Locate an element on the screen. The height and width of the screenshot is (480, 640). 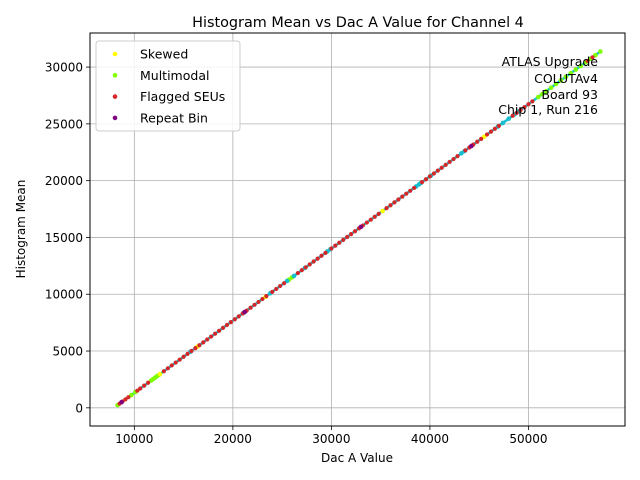
y-axis-ticks: 0 5000 10000 15000 20000 25000 30000 is located at coordinates (67, 238).